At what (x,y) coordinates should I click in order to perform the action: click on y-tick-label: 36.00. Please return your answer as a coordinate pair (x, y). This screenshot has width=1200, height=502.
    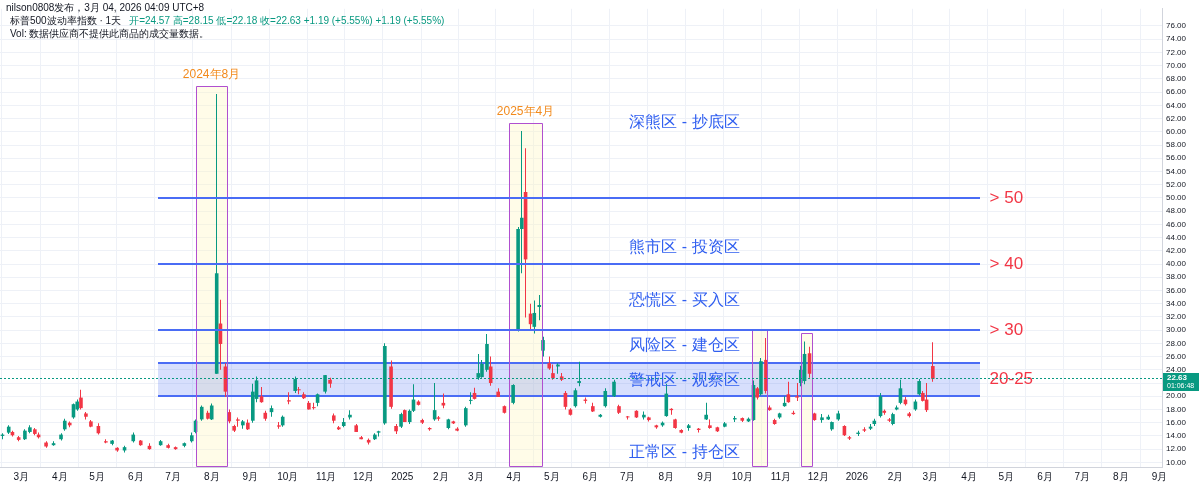
    Looking at the image, I should click on (1176, 290).